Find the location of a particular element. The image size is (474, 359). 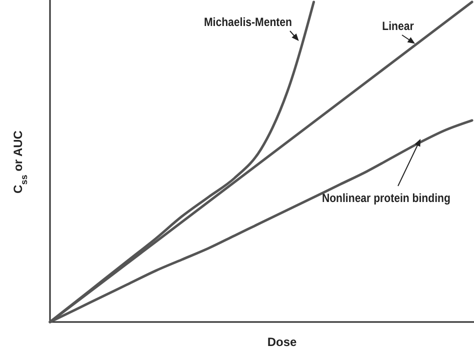

series-label: Nonlinear protein binding is located at coordinates (386, 199).